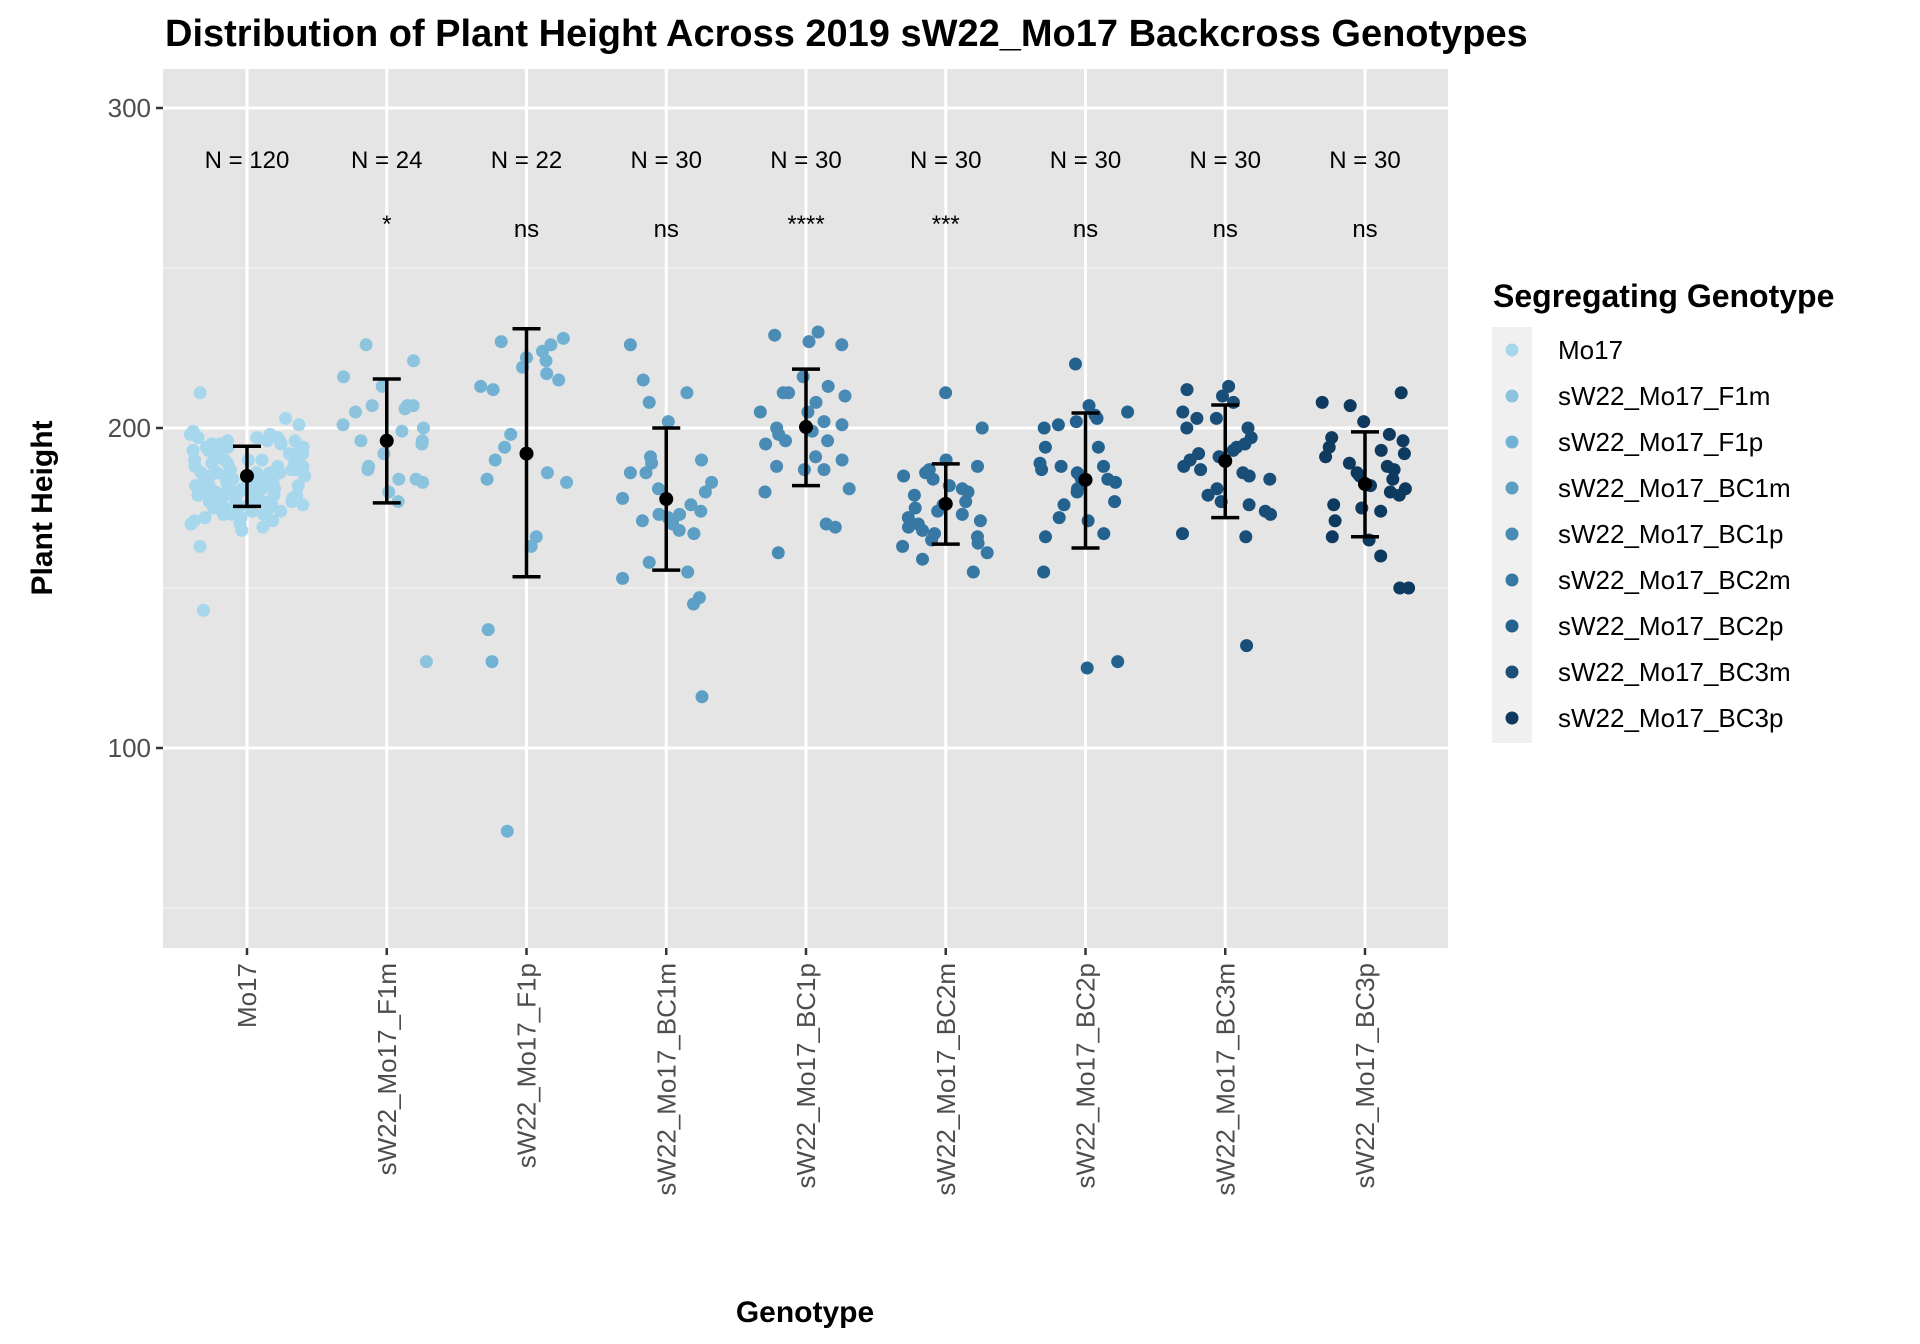 The width and height of the screenshot is (1920, 1344). I want to click on errorbar-sW22_Mo17_BC3p, so click(1365, 484).